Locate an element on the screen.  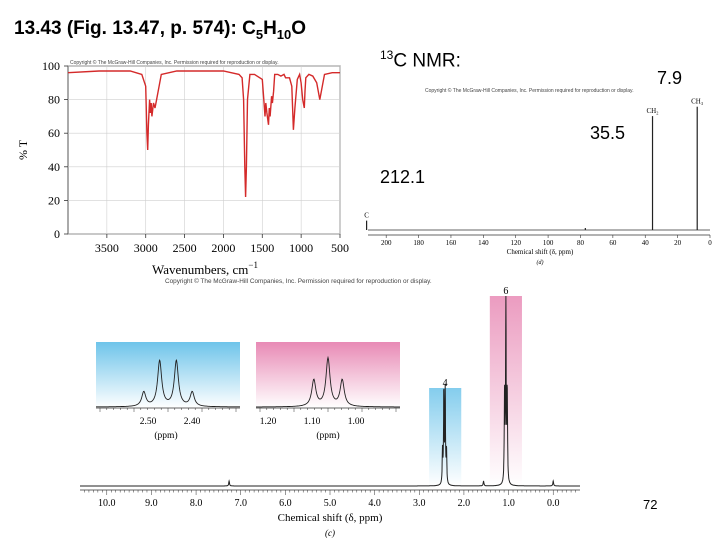
ir-y-tick-label: 20 is located at coordinates (54, 200).